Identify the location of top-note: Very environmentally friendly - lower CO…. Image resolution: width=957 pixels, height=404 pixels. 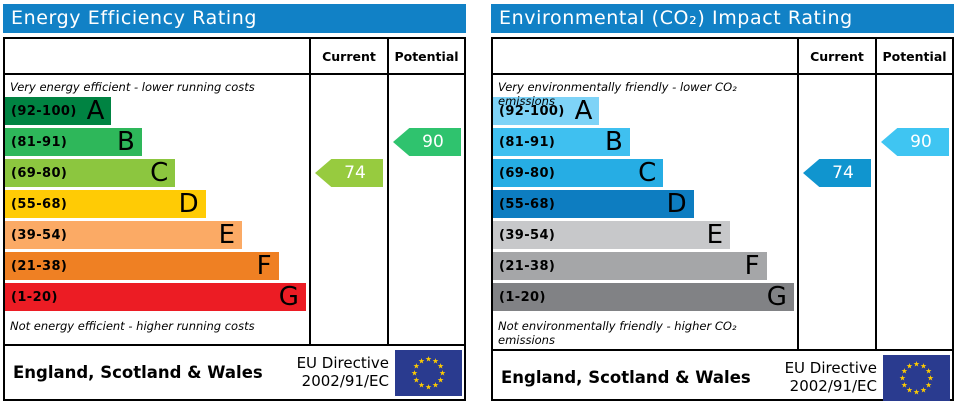
(617, 94).